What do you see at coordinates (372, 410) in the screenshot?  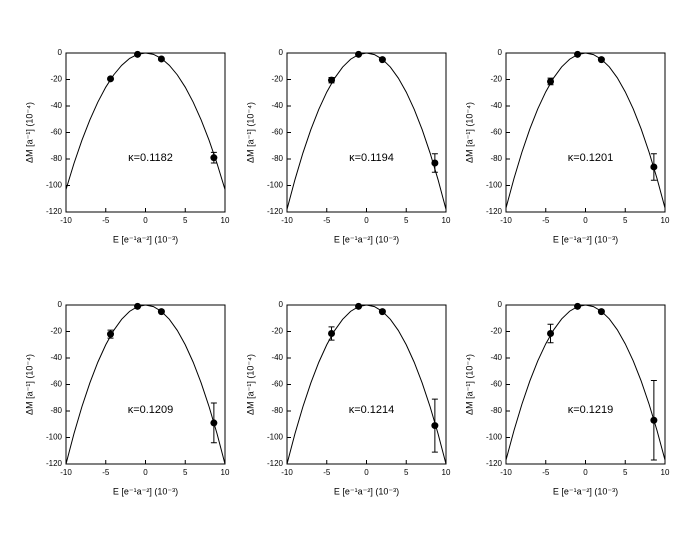 I see `annotation: κ=0.1214` at bounding box center [372, 410].